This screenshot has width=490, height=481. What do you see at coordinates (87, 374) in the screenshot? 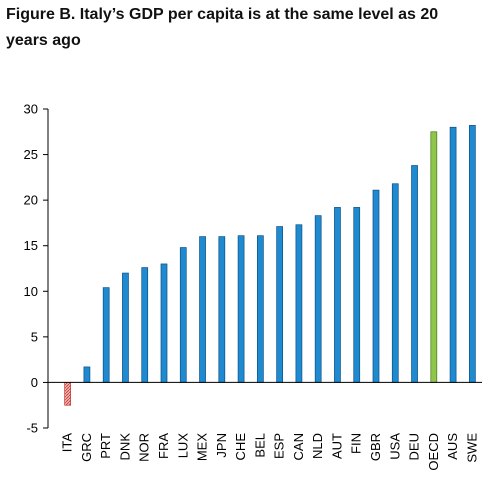
I see `bar-grc` at bounding box center [87, 374].